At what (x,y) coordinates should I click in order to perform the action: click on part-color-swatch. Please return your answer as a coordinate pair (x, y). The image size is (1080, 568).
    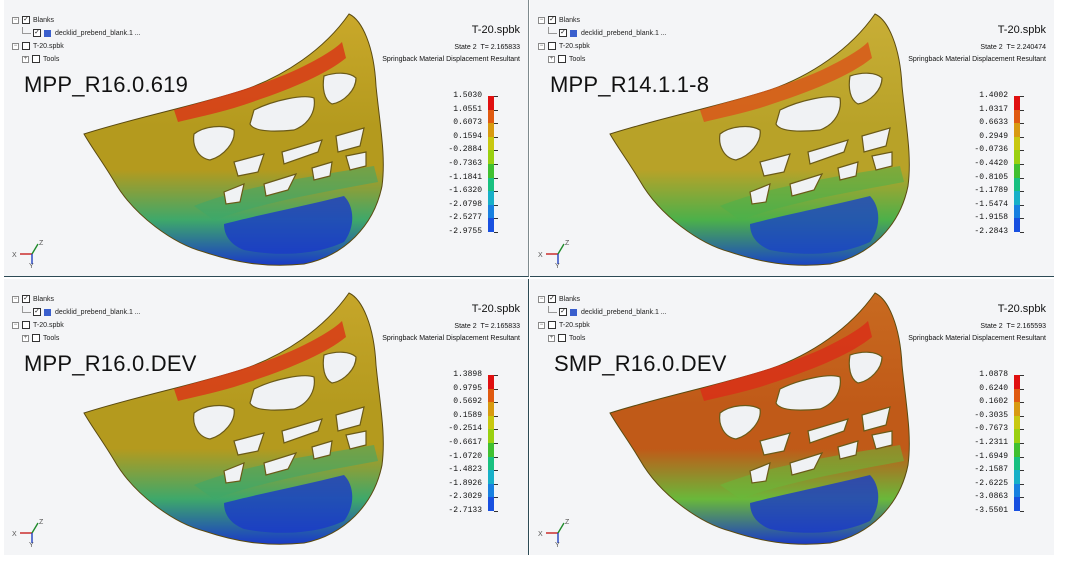
    Looking at the image, I should click on (47, 312).